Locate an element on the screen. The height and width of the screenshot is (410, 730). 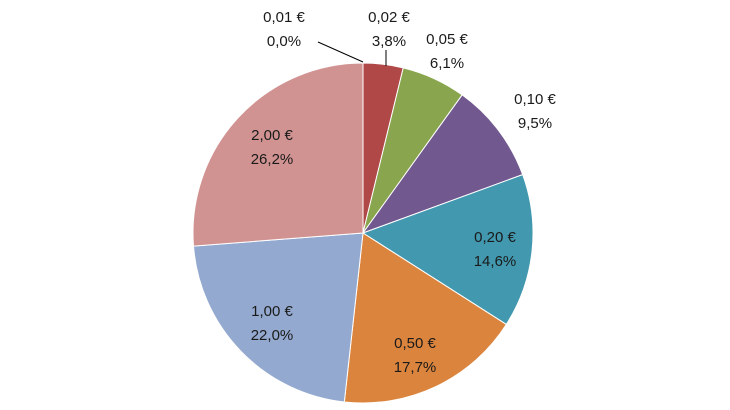
leader-lines is located at coordinates (352, 53).